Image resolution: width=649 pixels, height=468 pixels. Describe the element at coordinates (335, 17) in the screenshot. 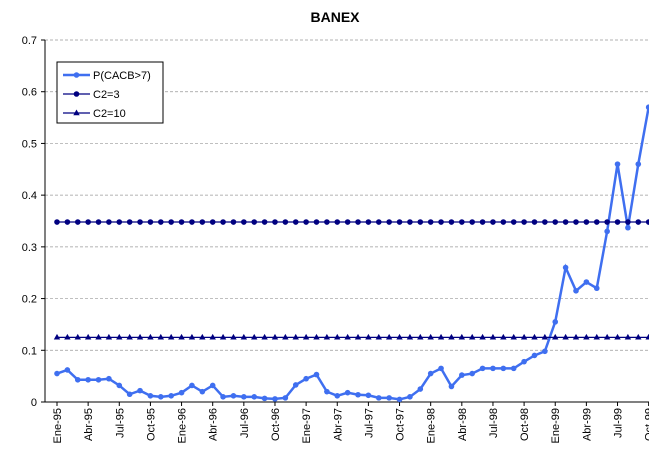

I see `chart-title: BANEX` at that location.